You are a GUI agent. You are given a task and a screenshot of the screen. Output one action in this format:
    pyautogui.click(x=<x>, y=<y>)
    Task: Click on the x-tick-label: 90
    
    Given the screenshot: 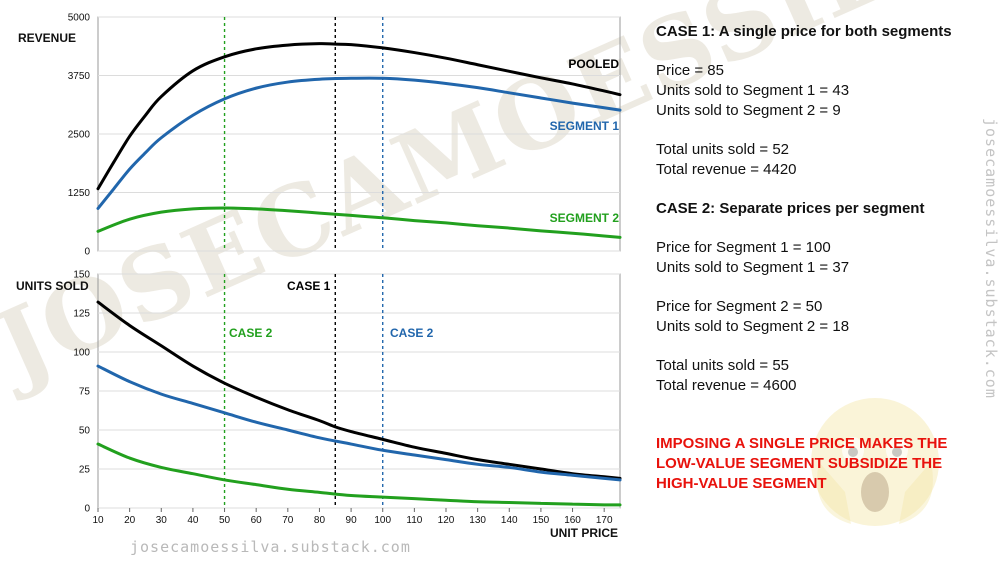 What is the action you would take?
    pyautogui.click(x=352, y=520)
    